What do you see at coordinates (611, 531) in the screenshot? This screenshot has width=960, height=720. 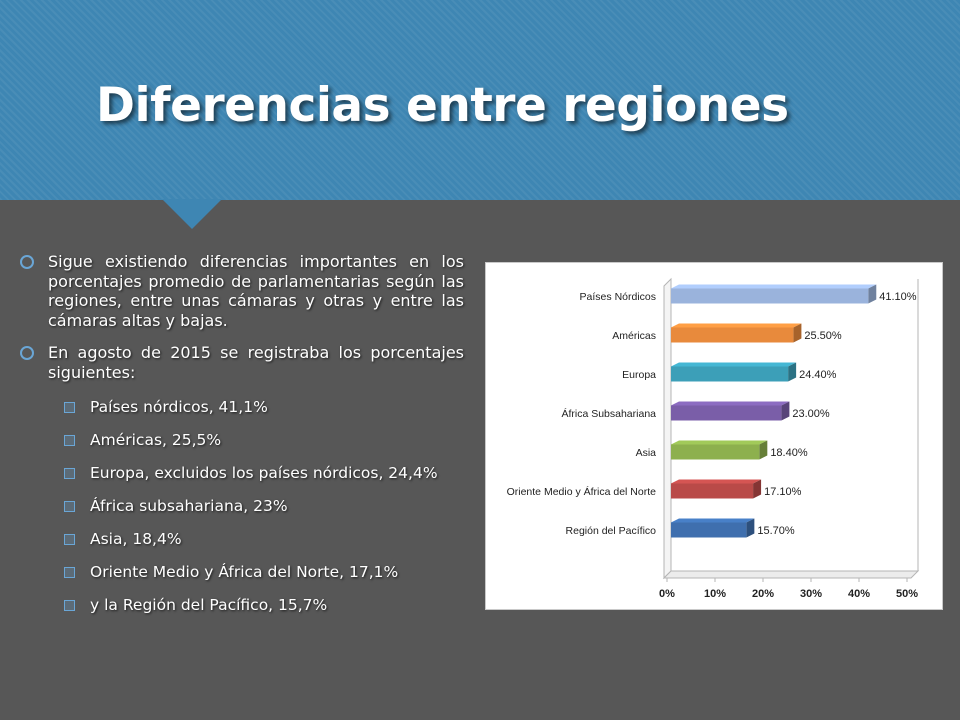 I see `category-label: Región del Pacífico` at bounding box center [611, 531].